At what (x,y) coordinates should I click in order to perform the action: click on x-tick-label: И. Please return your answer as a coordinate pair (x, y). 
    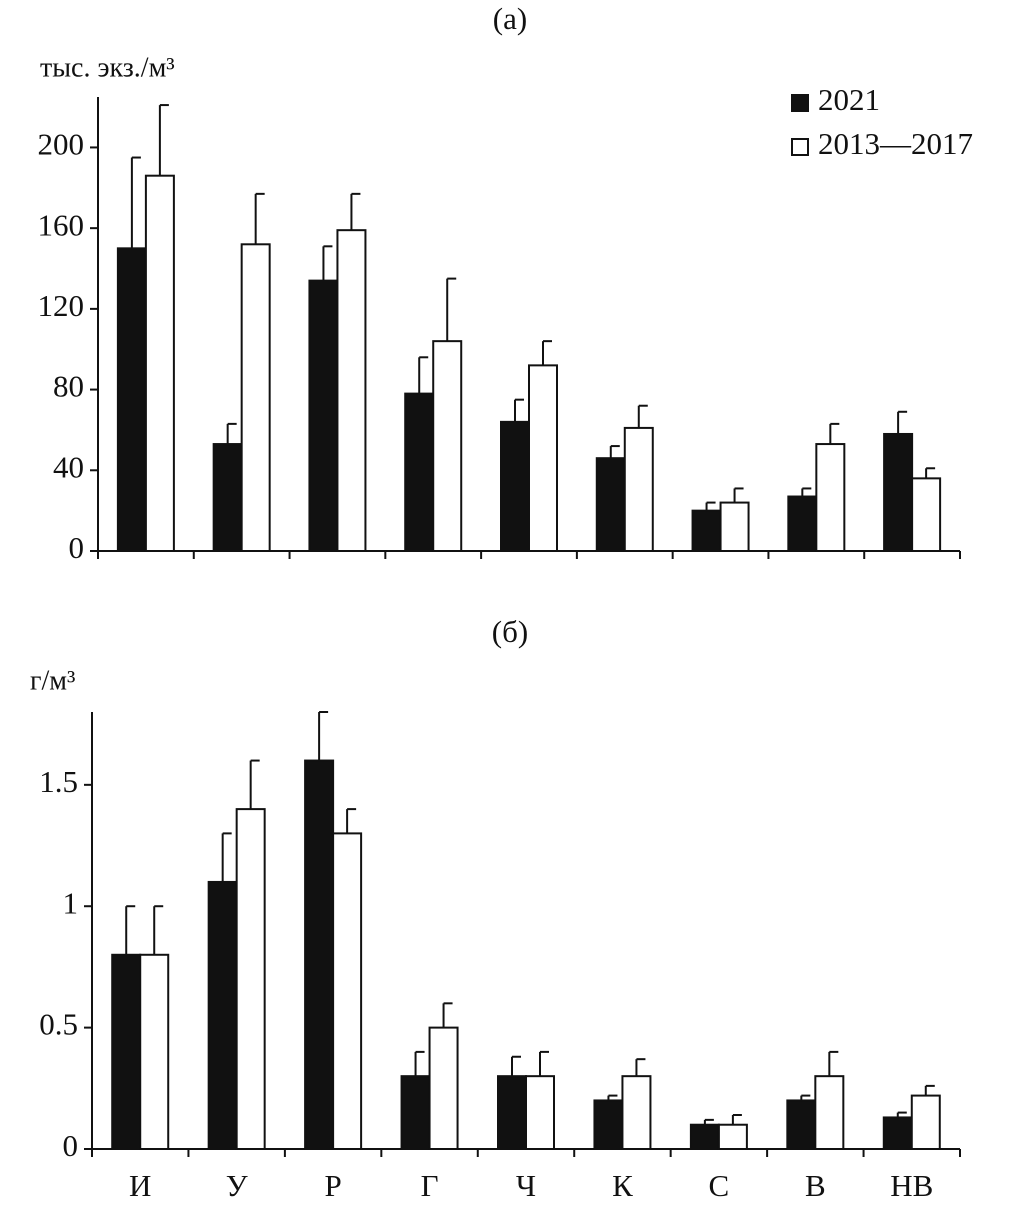
    Looking at the image, I should click on (140, 1185).